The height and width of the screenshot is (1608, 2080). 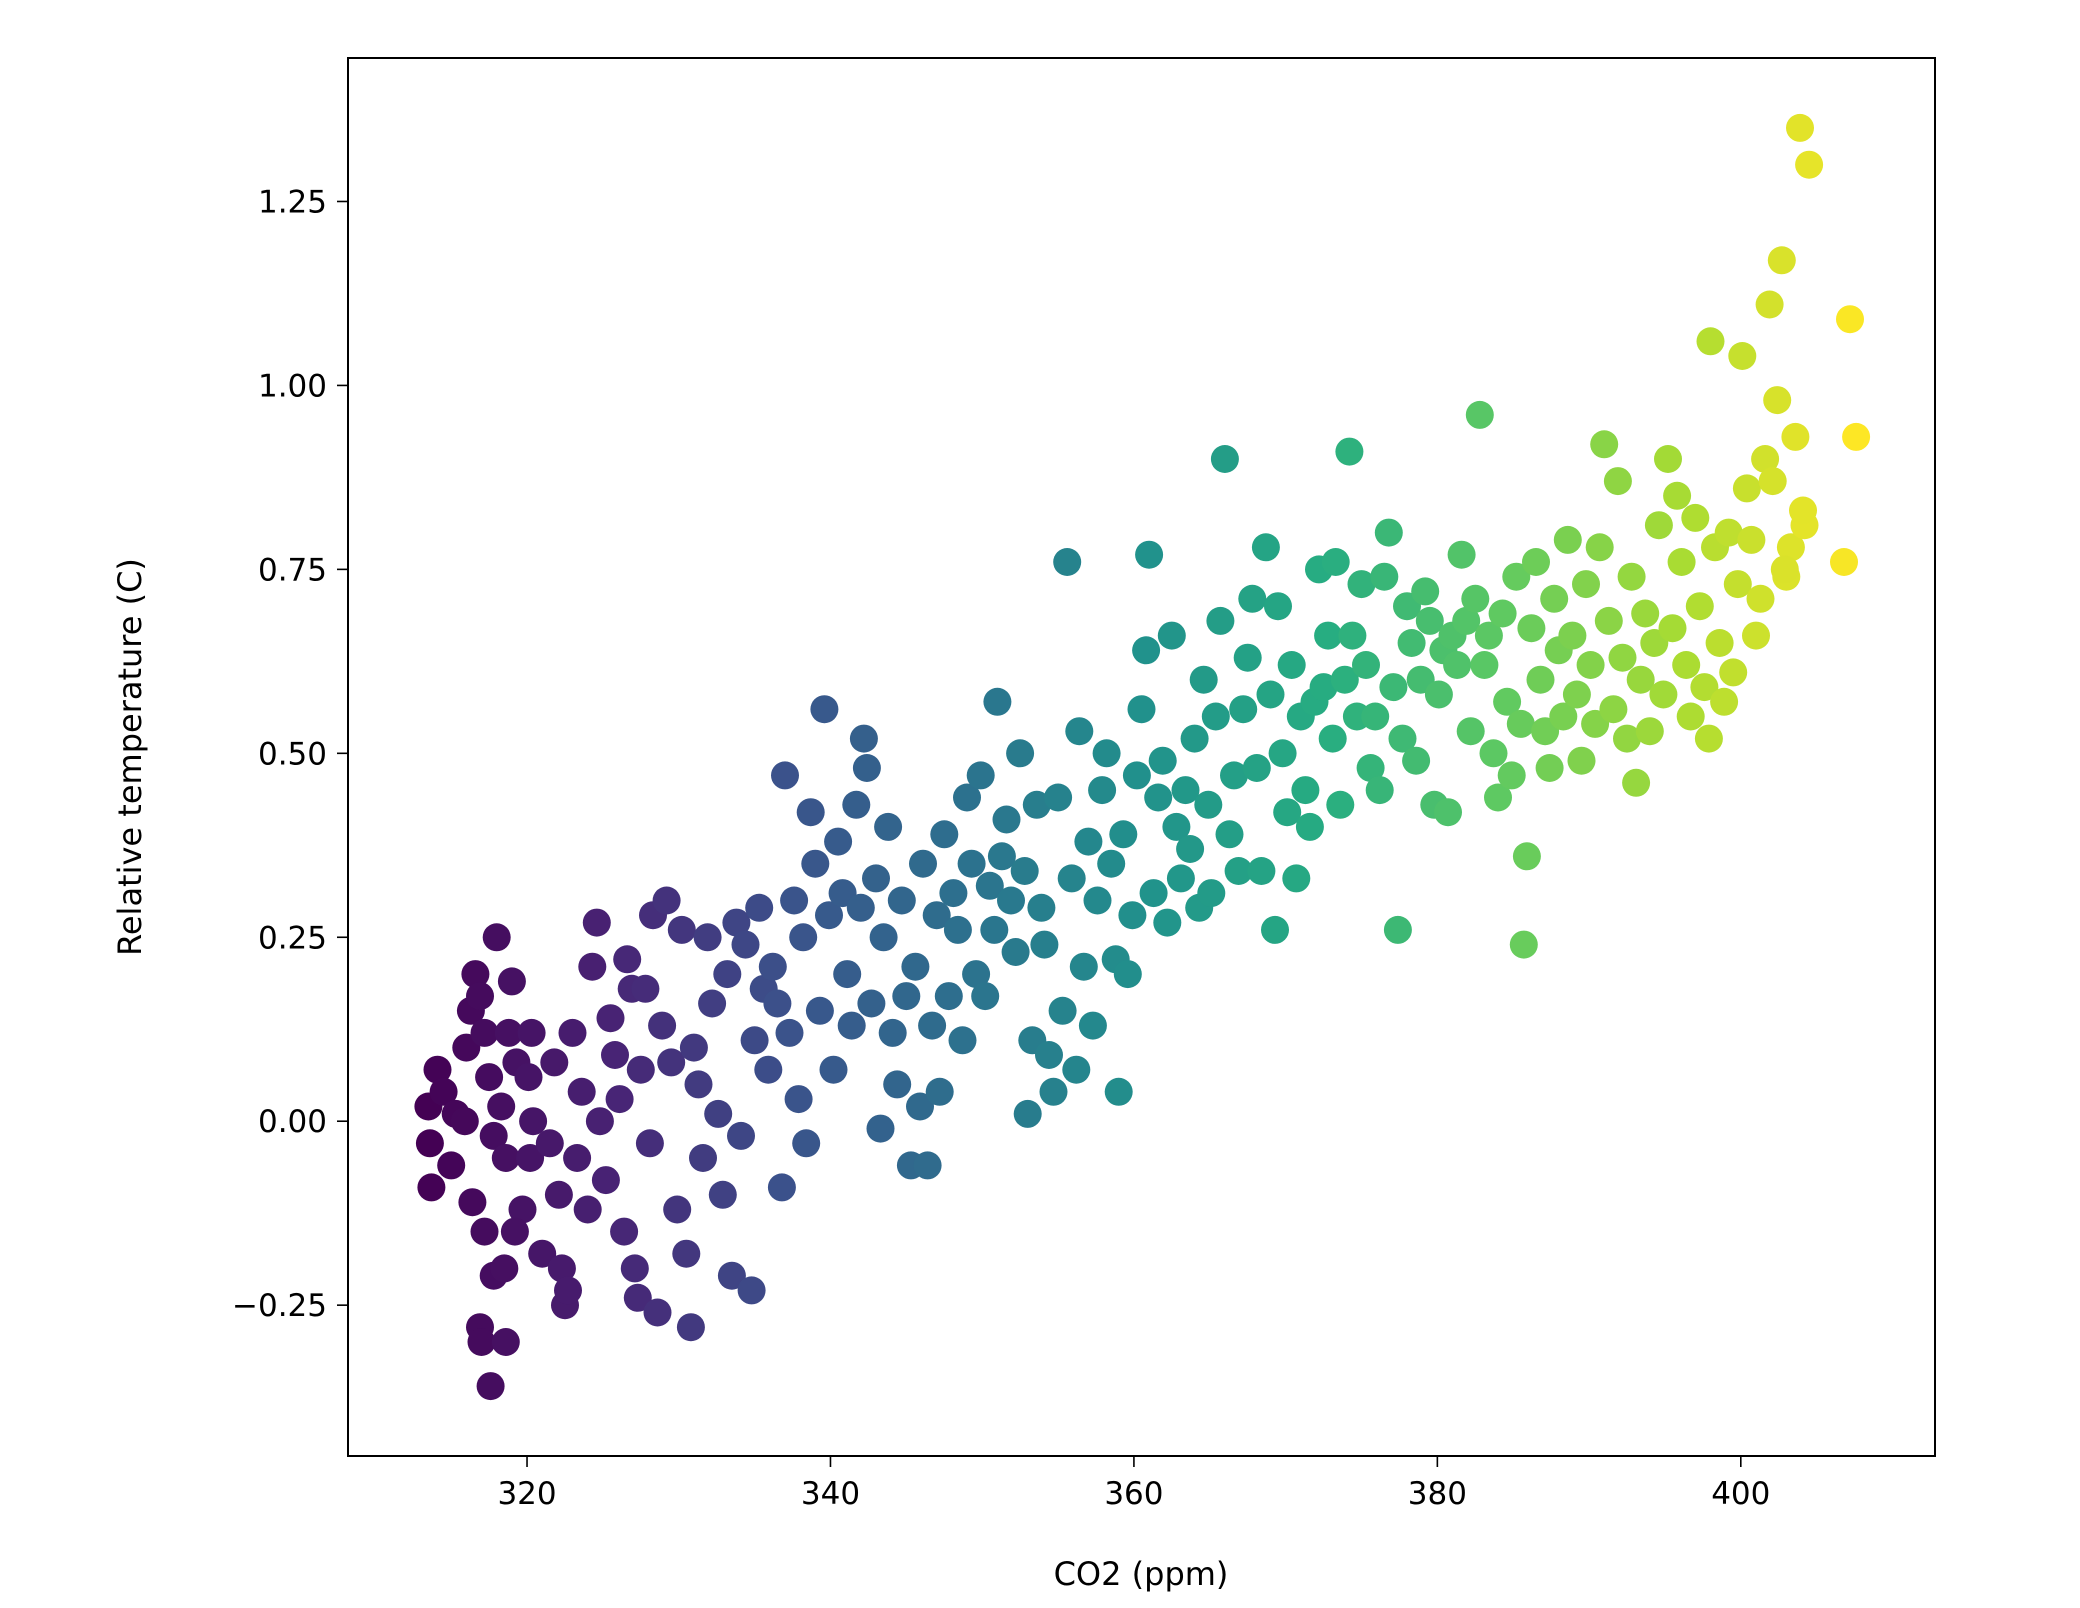 I want to click on x-axis: 320 340 360 380 400, so click(x=1133, y=1484).